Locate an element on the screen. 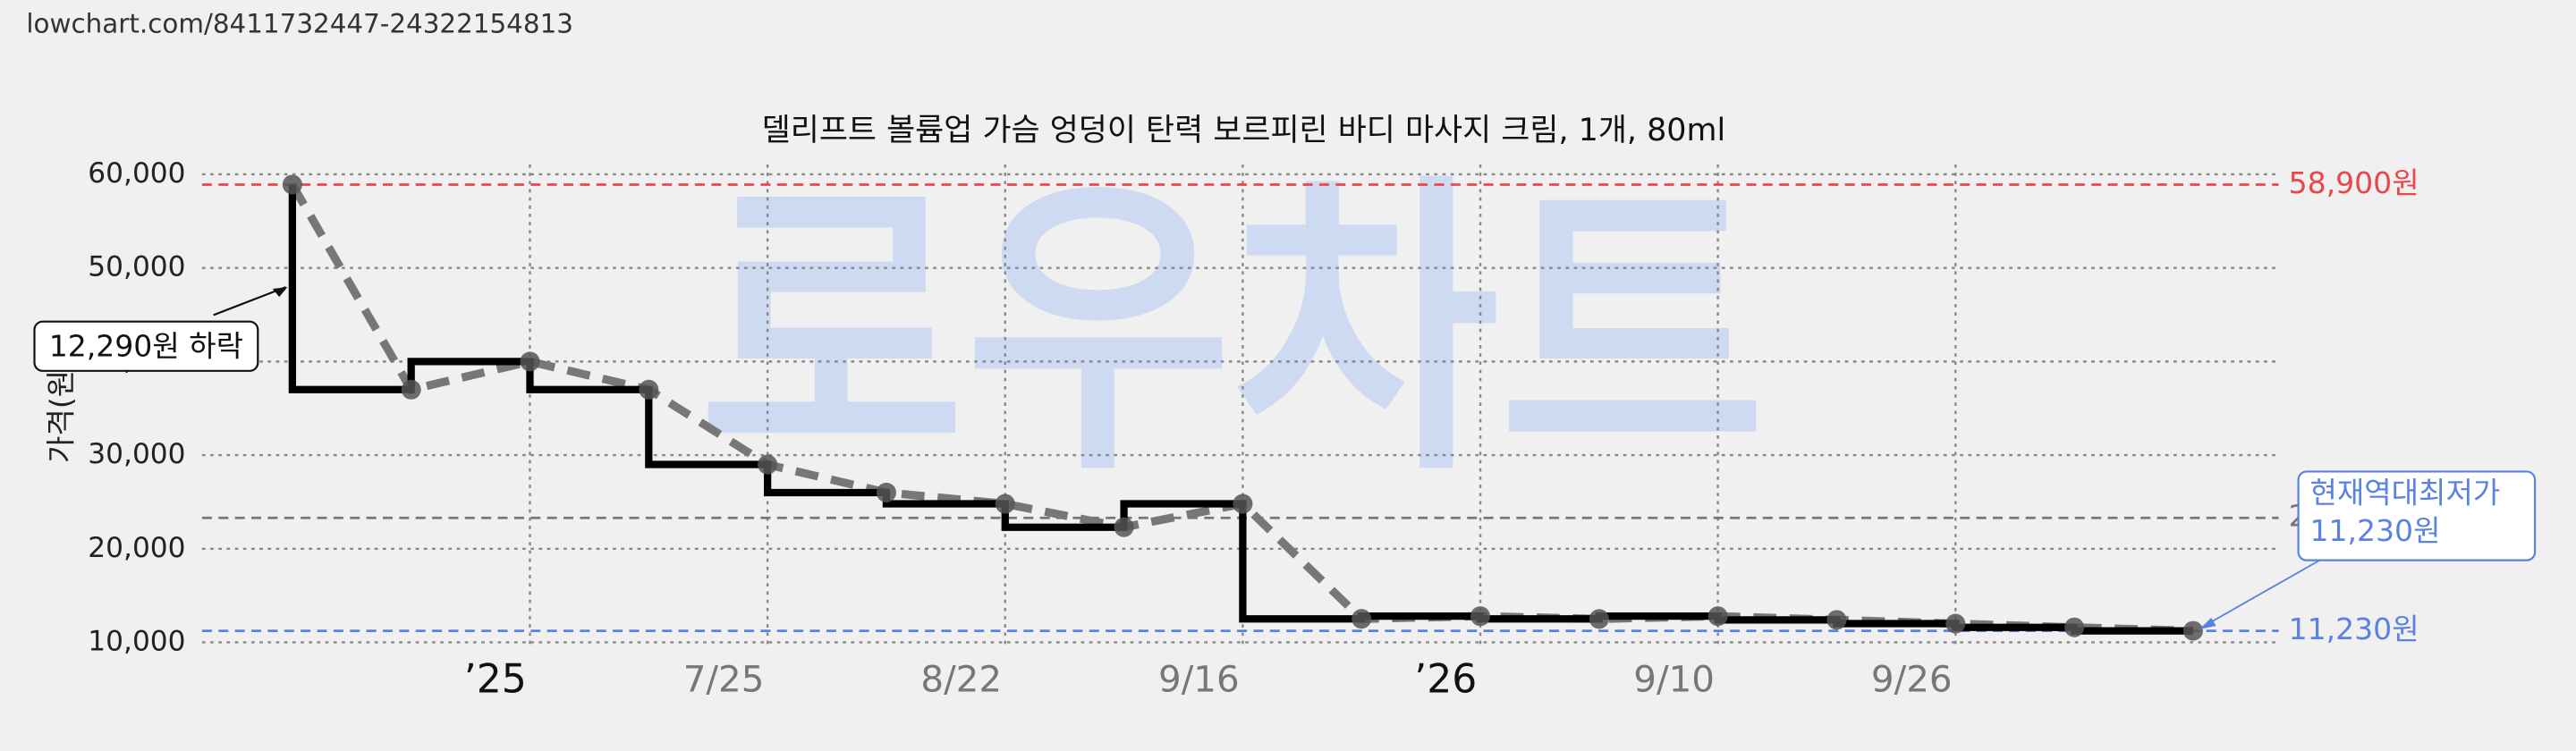 The image size is (2576, 751). reference-label: 11,230원 is located at coordinates (2354, 629).